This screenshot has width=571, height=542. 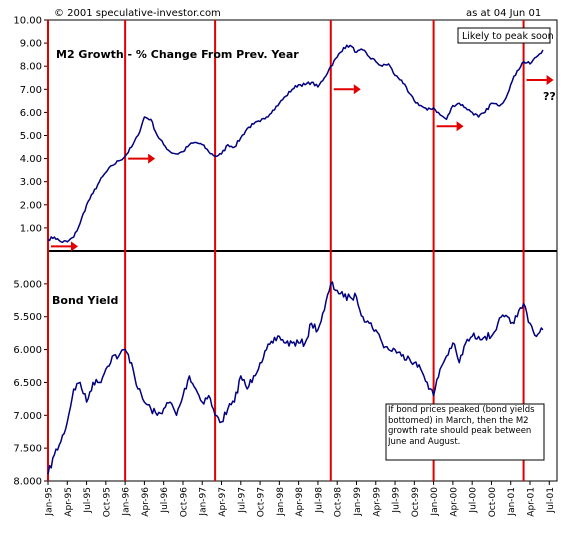 I want to click on as-at-date: as at 04 Jun 01, so click(x=503, y=13).